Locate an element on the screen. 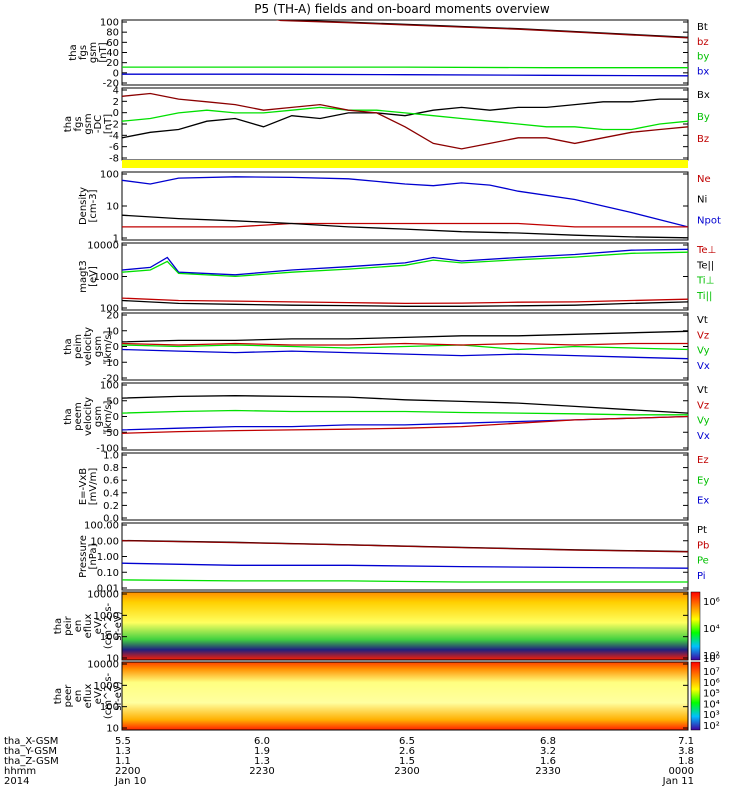 This screenshot has width=750, height=800. y-axis-label: tha peim velocity gsm [km/s] is located at coordinates (88, 346).